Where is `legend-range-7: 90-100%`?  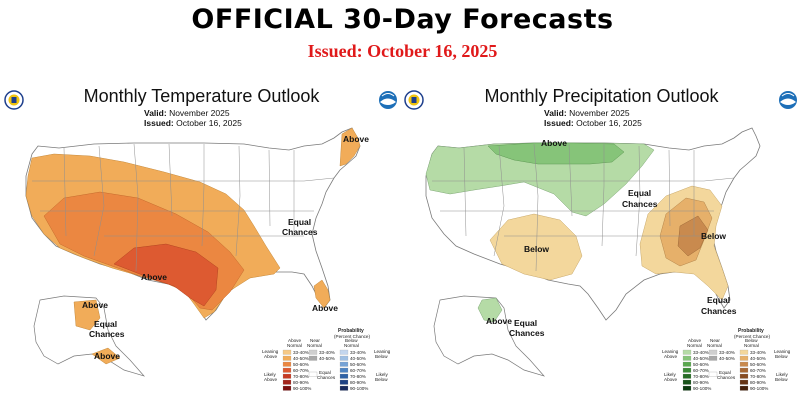 legend-range-7: 90-100% is located at coordinates (302, 388).